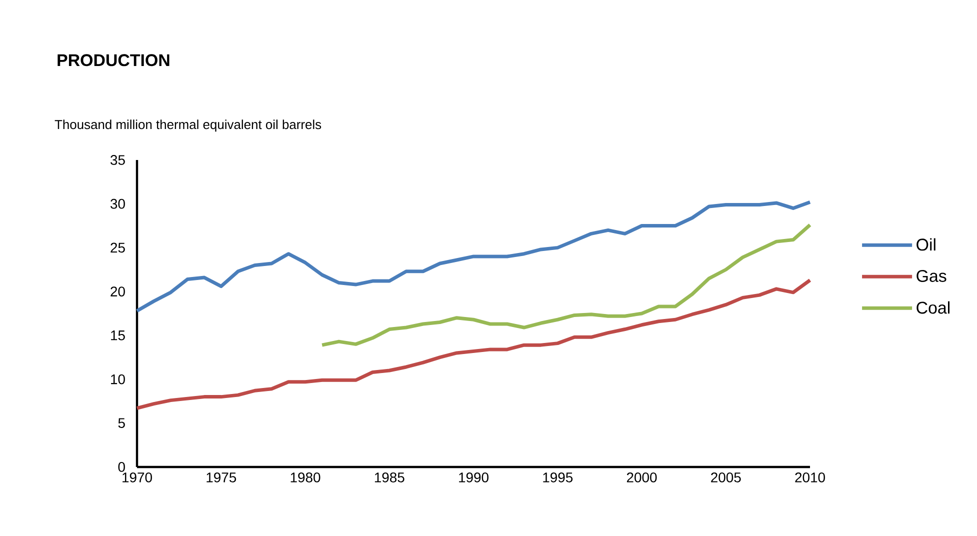  Describe the element at coordinates (305, 477) in the screenshot. I see `x-tick-label: 1980` at that location.